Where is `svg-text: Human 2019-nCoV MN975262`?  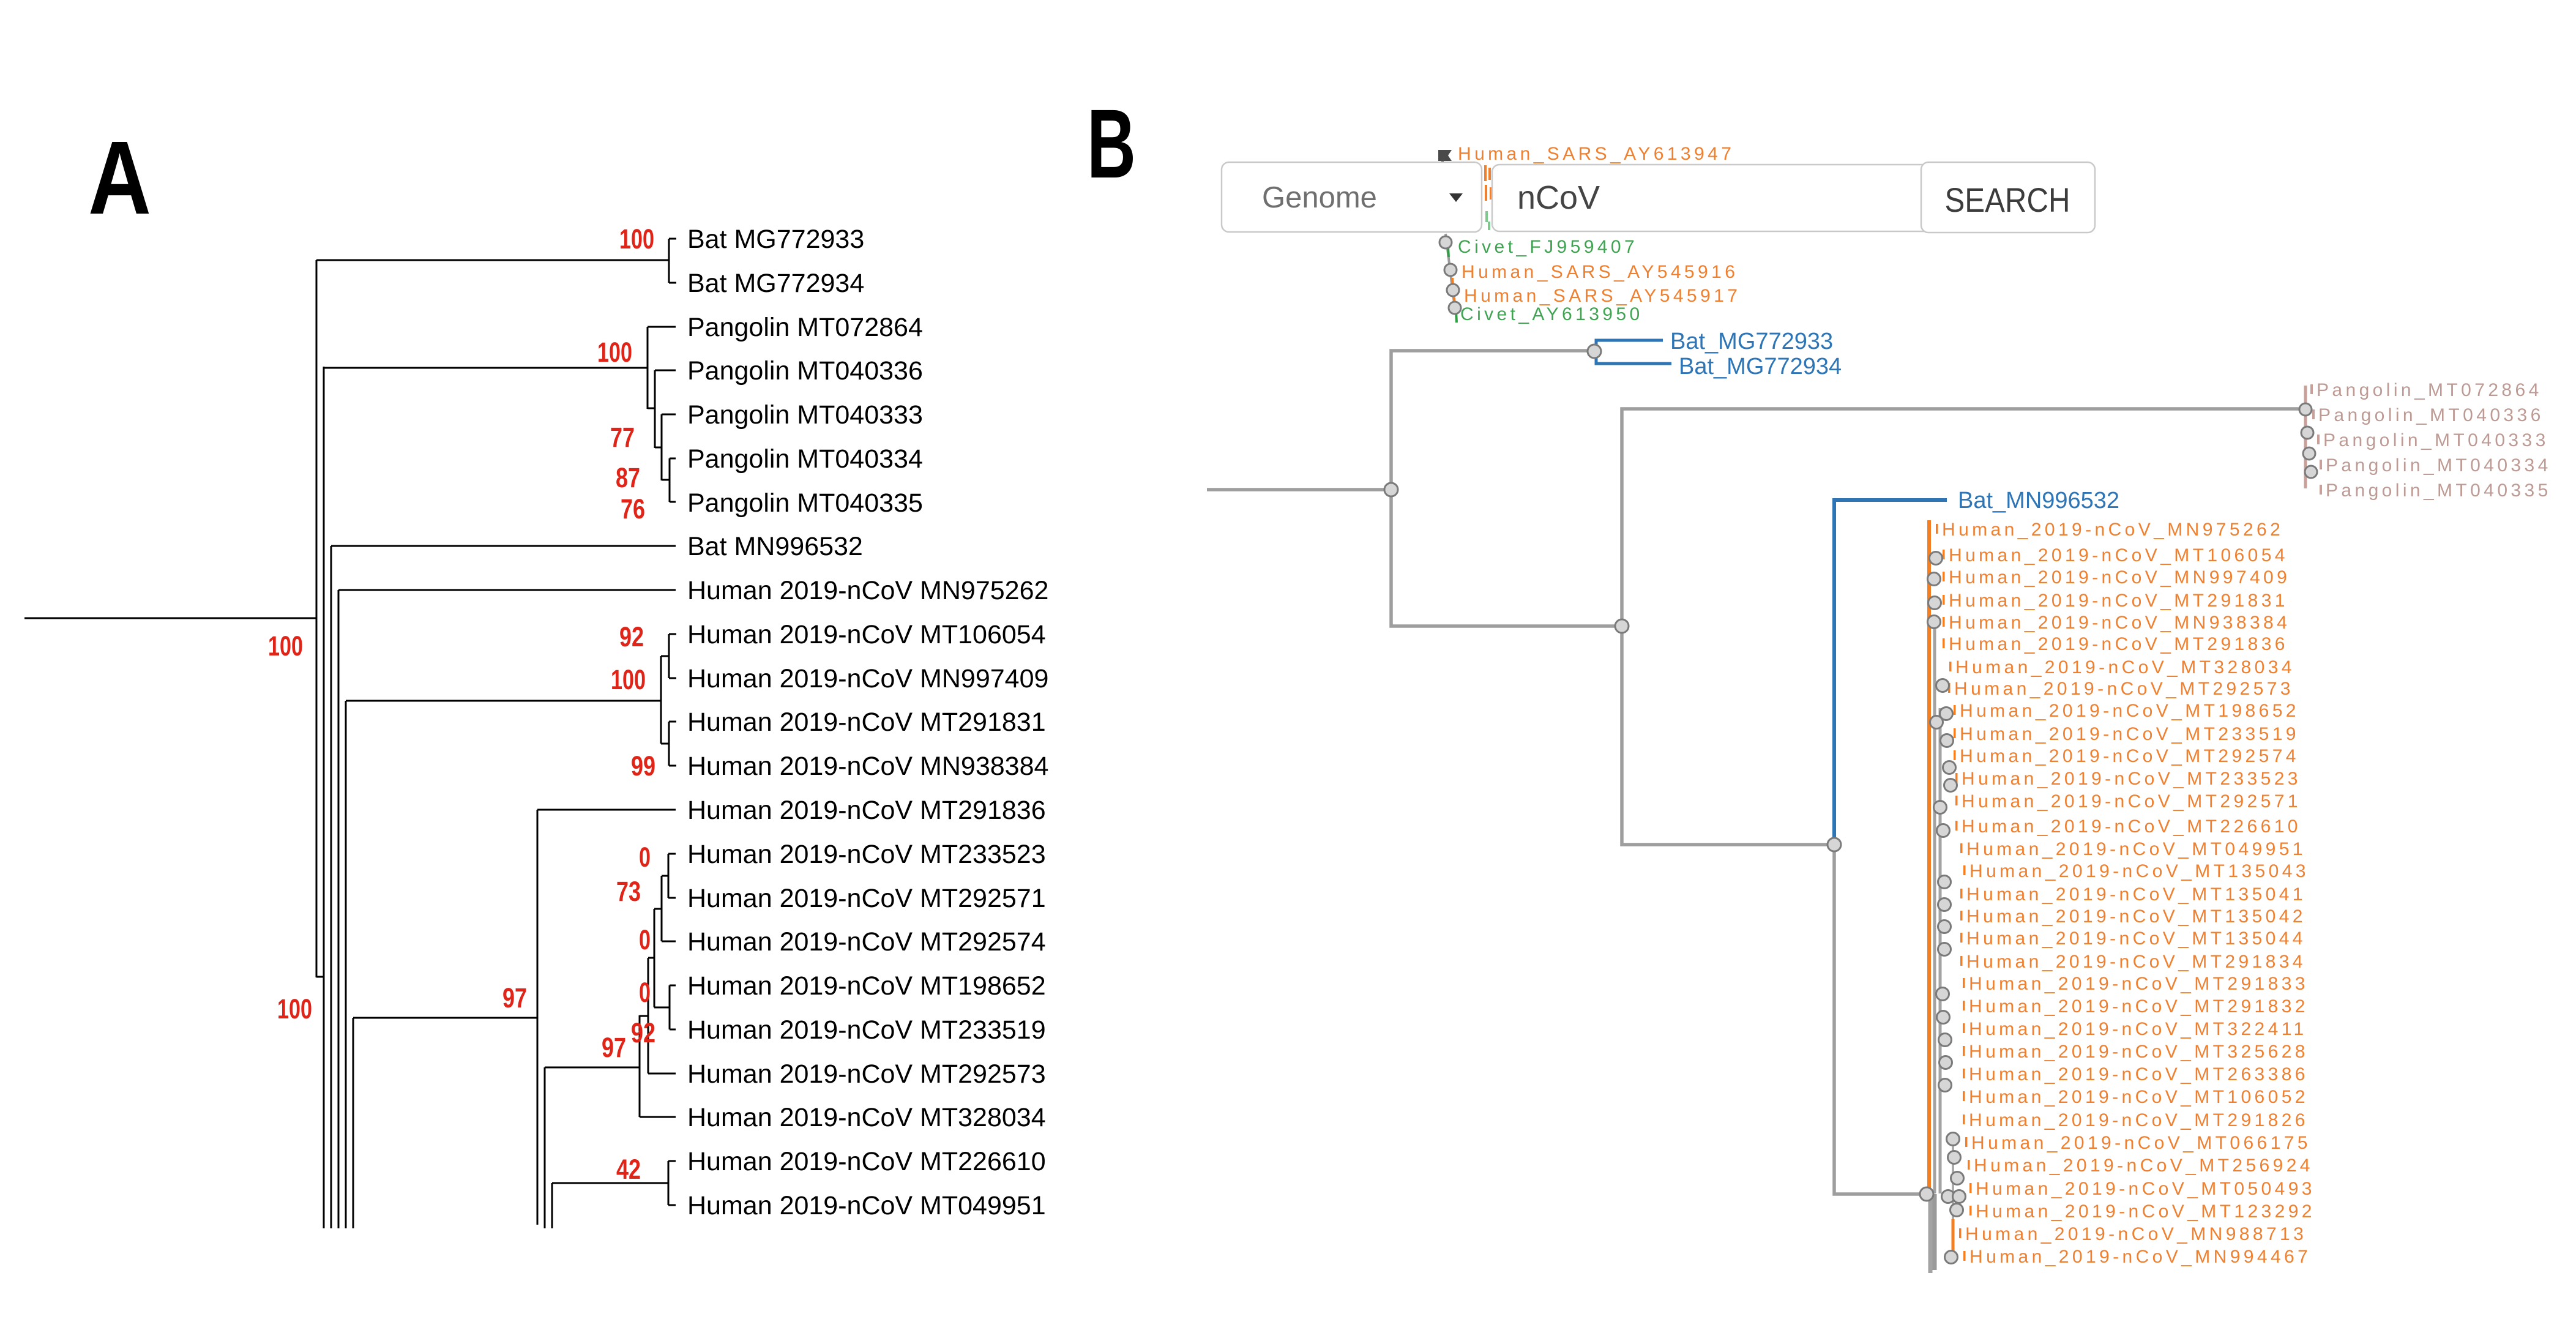 svg-text: Human 2019-nCoV MN975262 is located at coordinates (868, 590).